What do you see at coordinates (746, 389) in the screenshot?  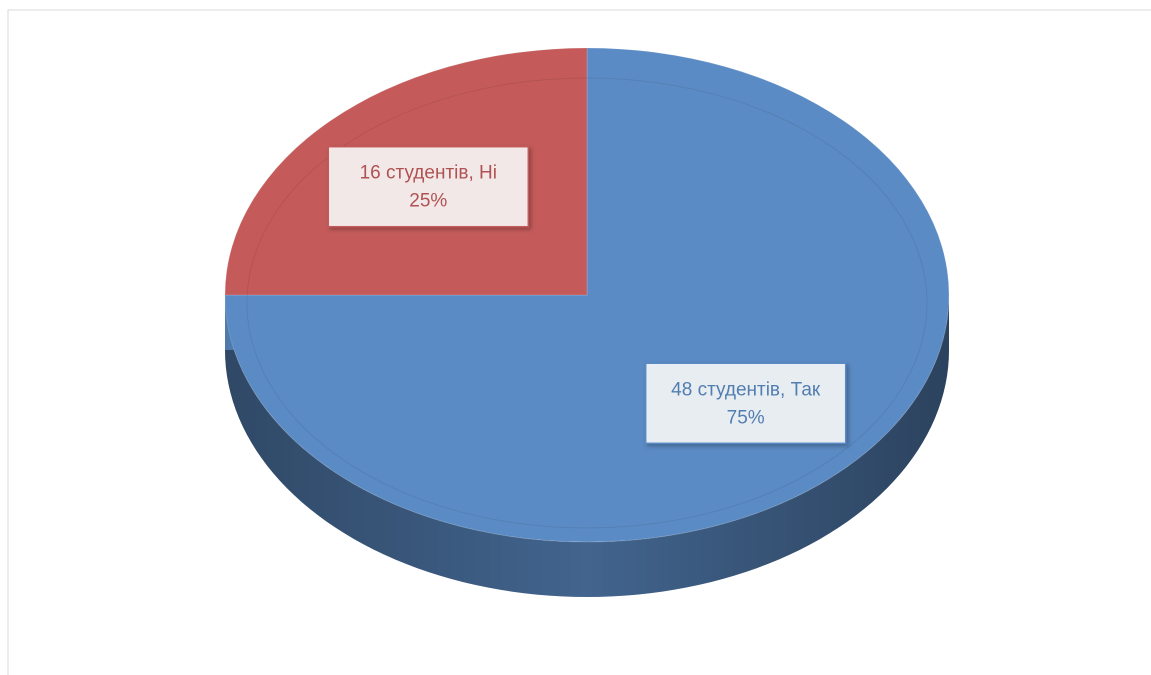 I see `data-label-category: 48 студентів, Так` at bounding box center [746, 389].